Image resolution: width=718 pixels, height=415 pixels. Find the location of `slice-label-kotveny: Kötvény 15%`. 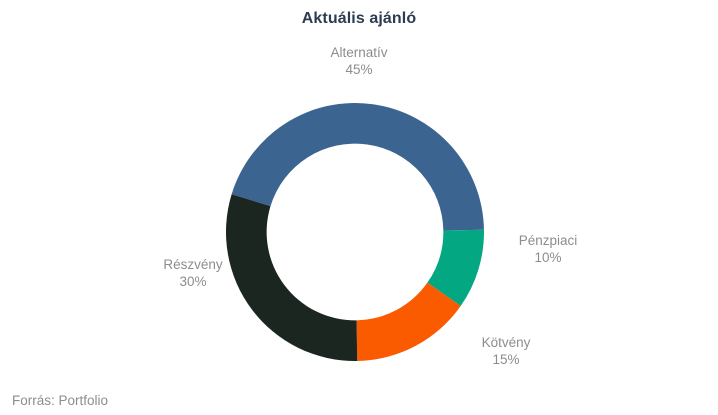

slice-label-kotveny: Kötvény 15% is located at coordinates (506, 351).